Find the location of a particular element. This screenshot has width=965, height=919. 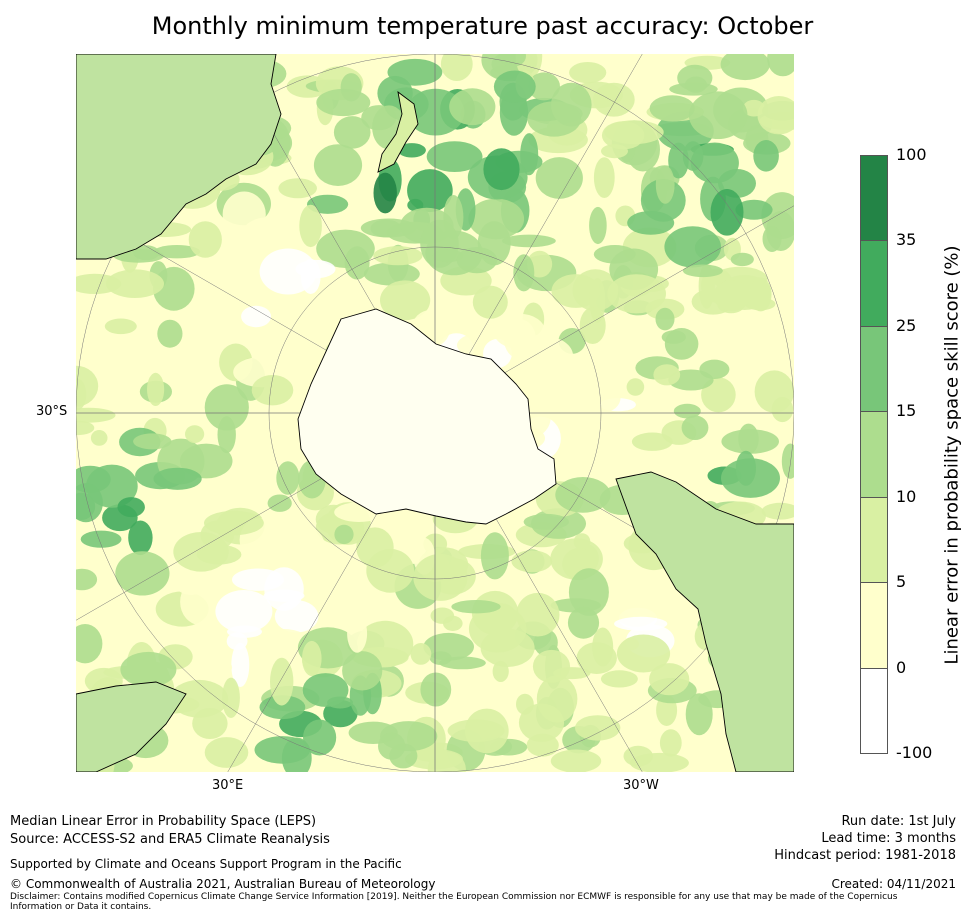

created-date: Created: 04/11/2021 is located at coordinates (893, 884).